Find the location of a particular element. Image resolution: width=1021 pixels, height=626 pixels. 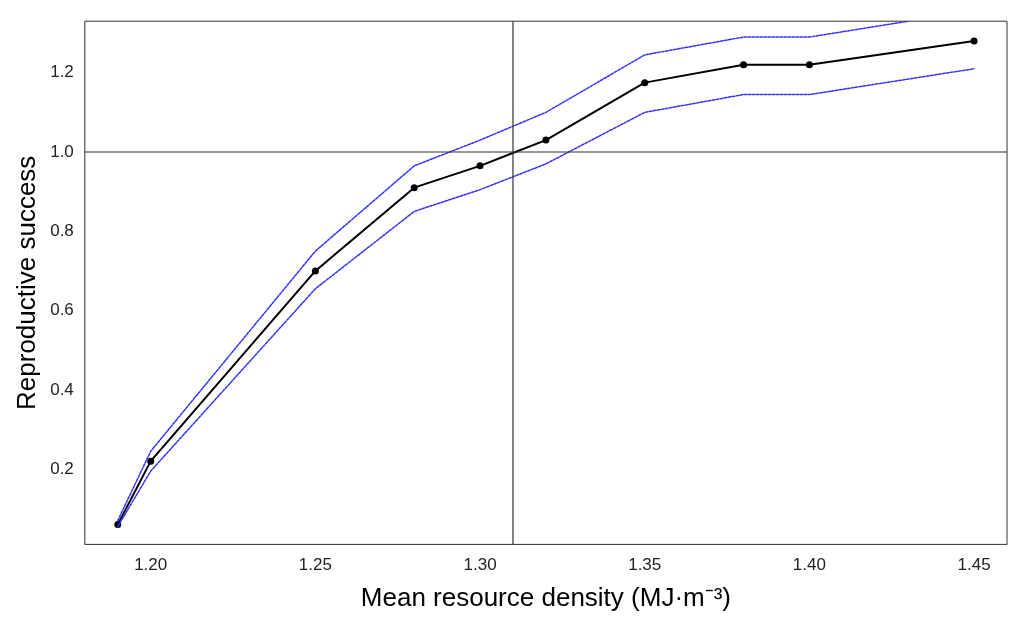

y-tick-label: 1.0 is located at coordinates (62, 151).